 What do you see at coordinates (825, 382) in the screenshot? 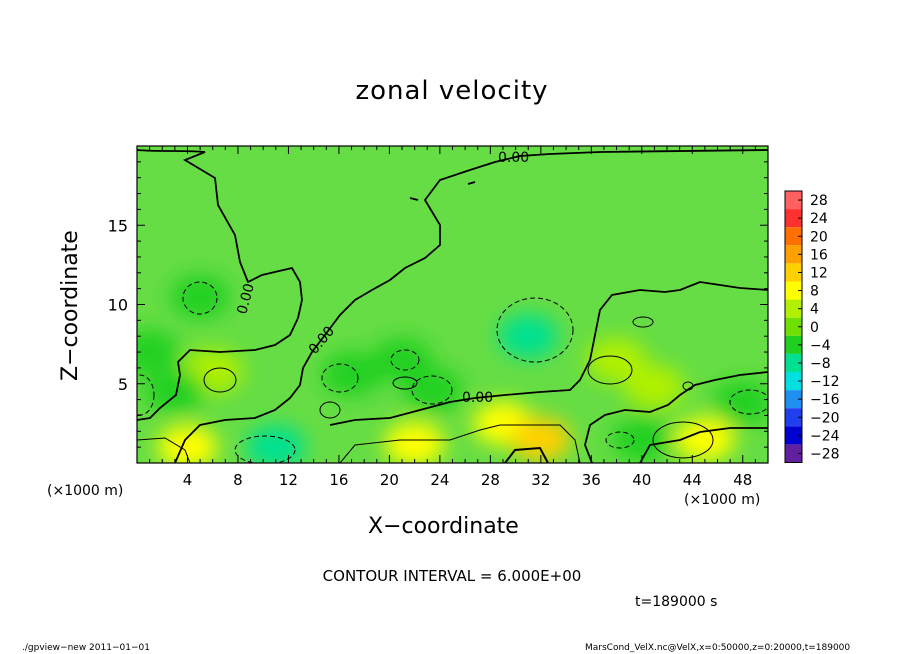
I see `colorbar-label: −12` at bounding box center [825, 382].